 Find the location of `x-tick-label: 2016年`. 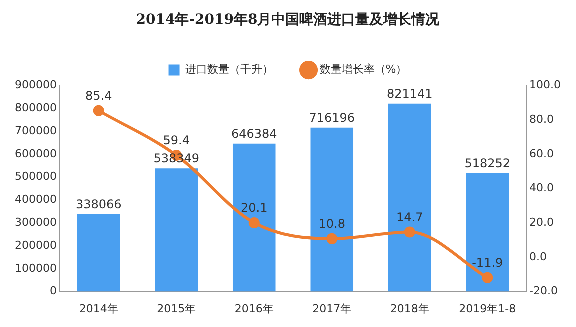

x-tick-label: 2016年 is located at coordinates (254, 309).